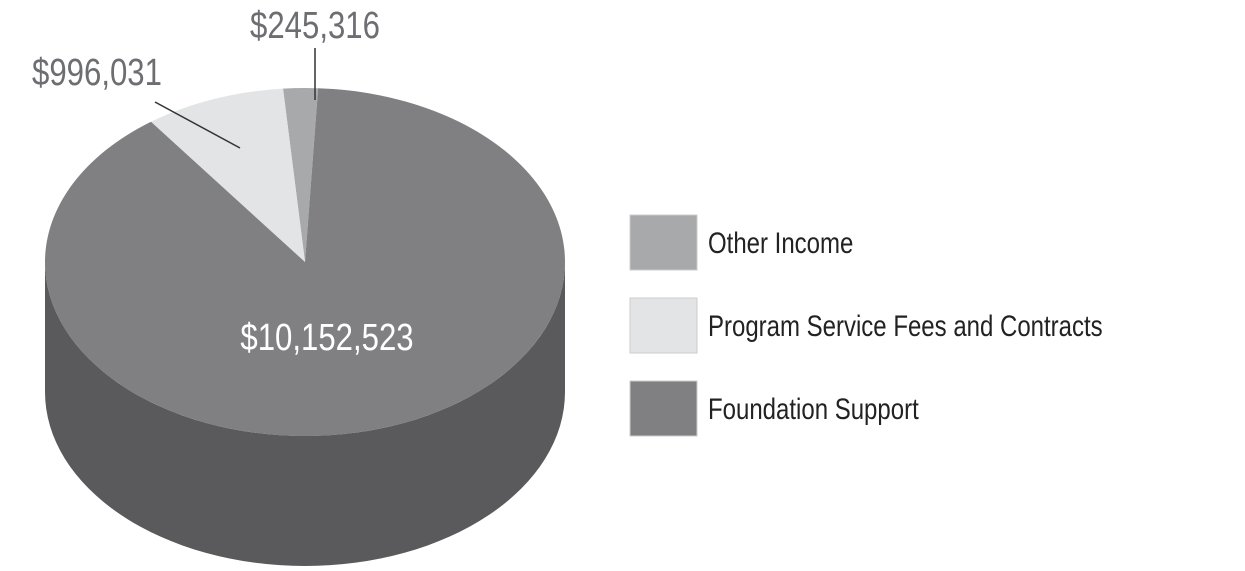  I want to click on leader-line, so click(197, 125).